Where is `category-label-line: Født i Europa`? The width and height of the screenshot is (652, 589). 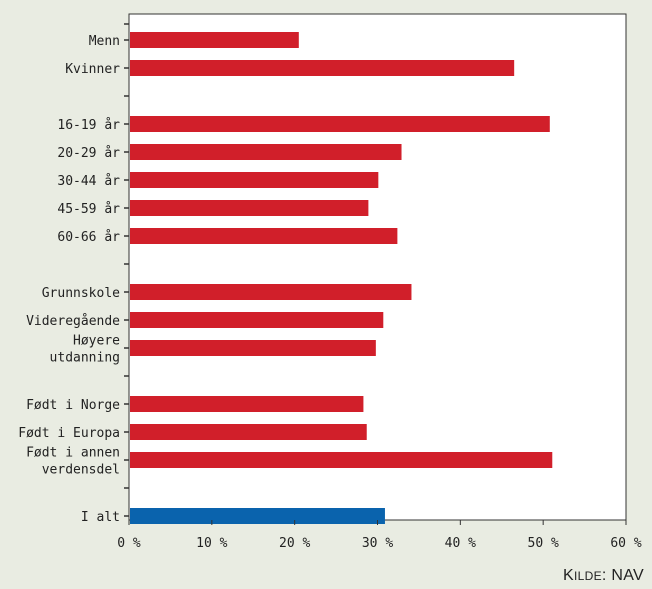 category-label-line: Født i Europa is located at coordinates (69, 433).